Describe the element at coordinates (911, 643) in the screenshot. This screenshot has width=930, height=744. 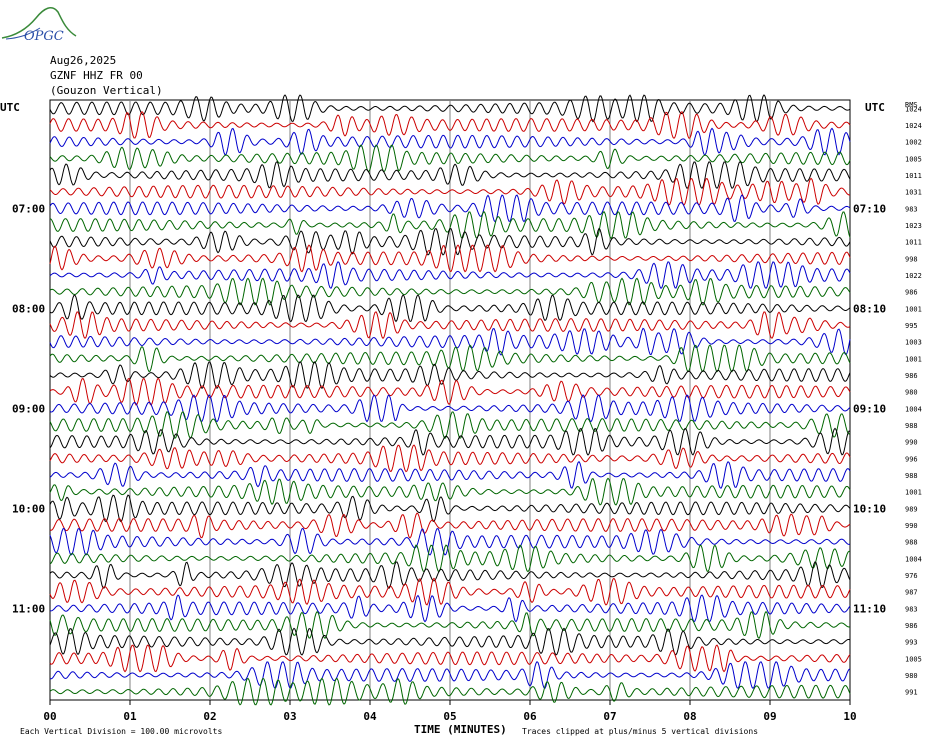
I see `rms-value: 993` at that location.